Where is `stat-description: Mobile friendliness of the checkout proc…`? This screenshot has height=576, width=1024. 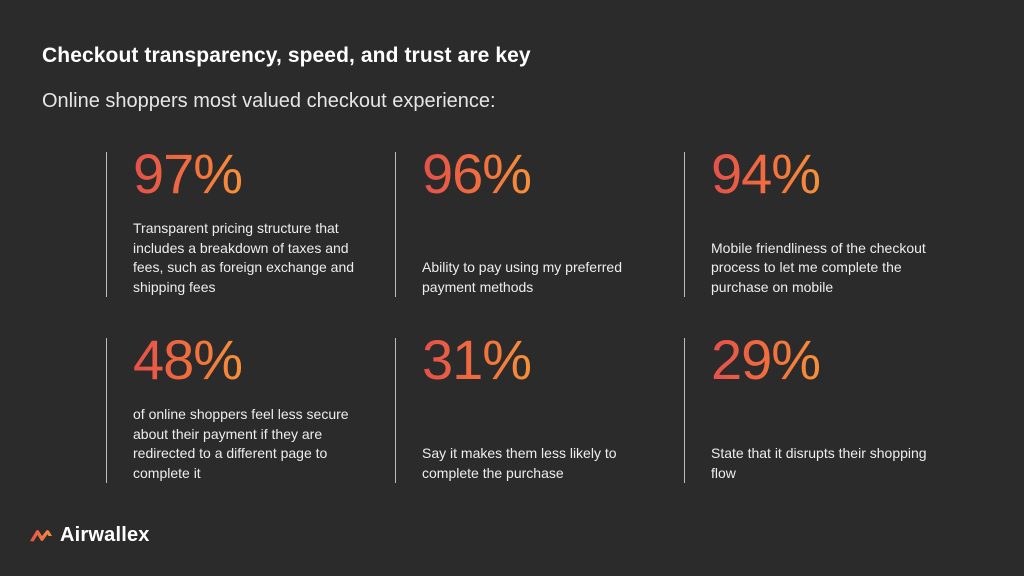 stat-description: Mobile friendliness of the checkout proc… is located at coordinates (818, 267).